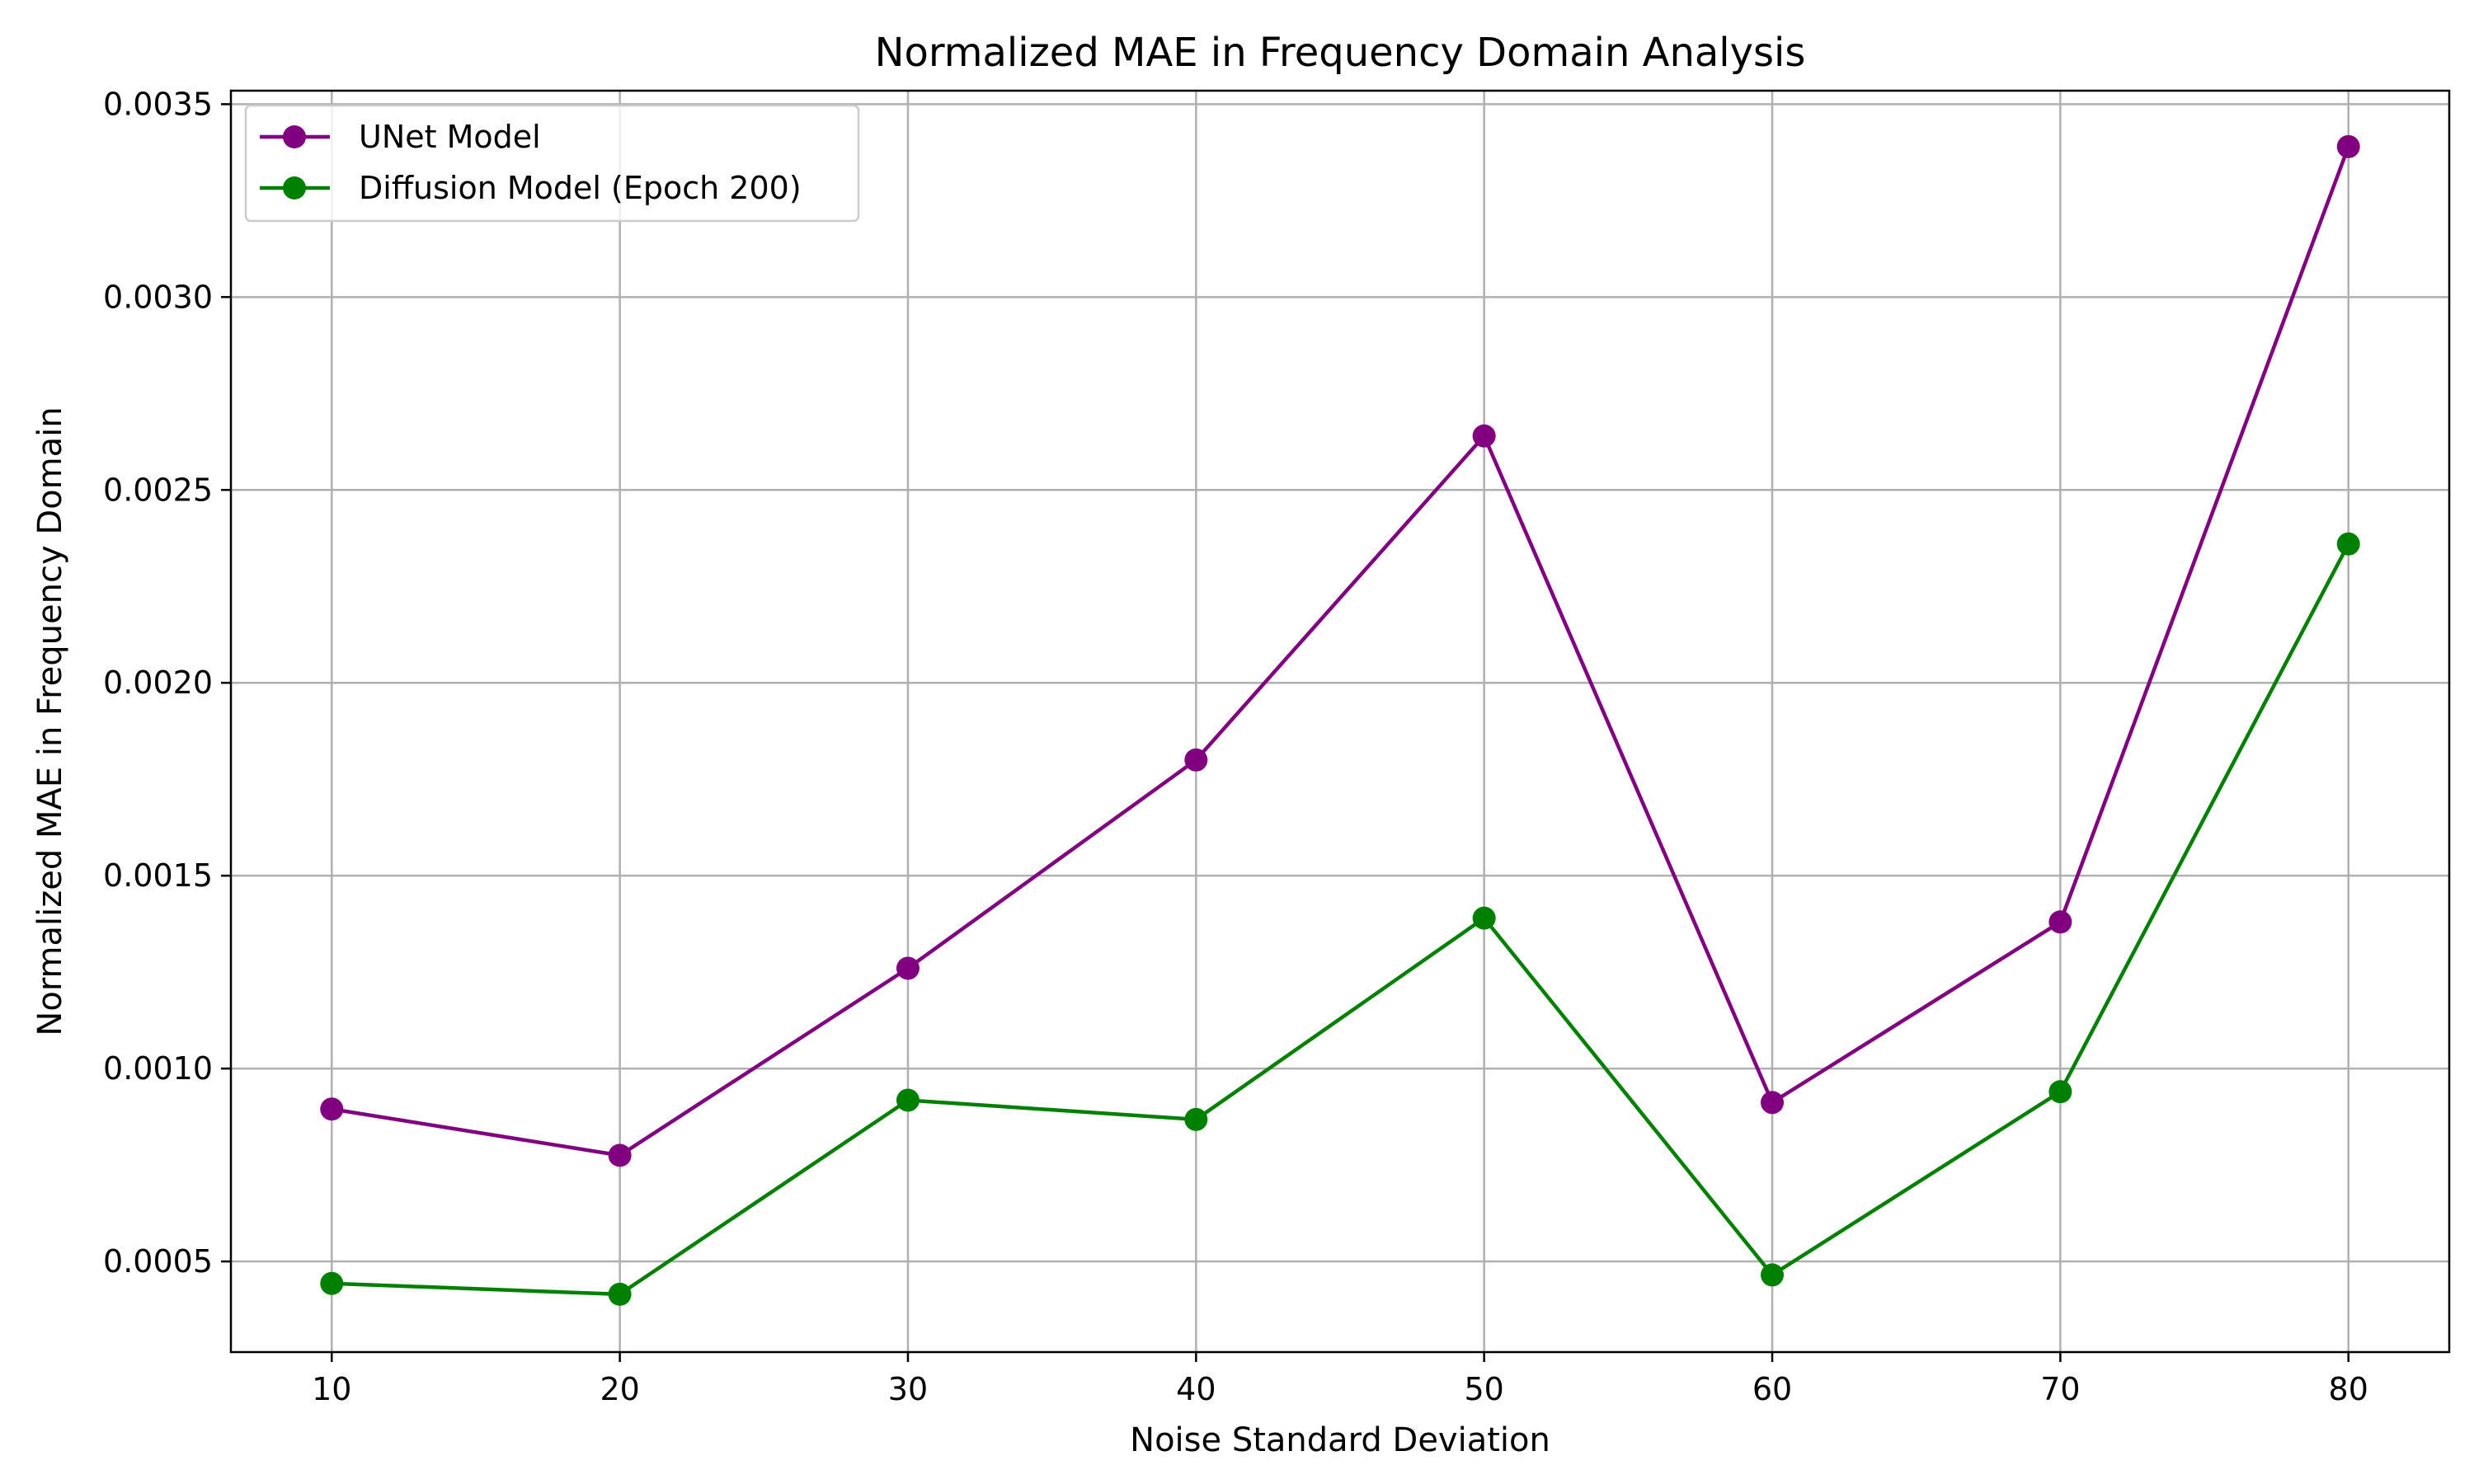 Image resolution: width=2474 pixels, height=1484 pixels. I want to click on x-tick-label: 50, so click(1483, 1389).